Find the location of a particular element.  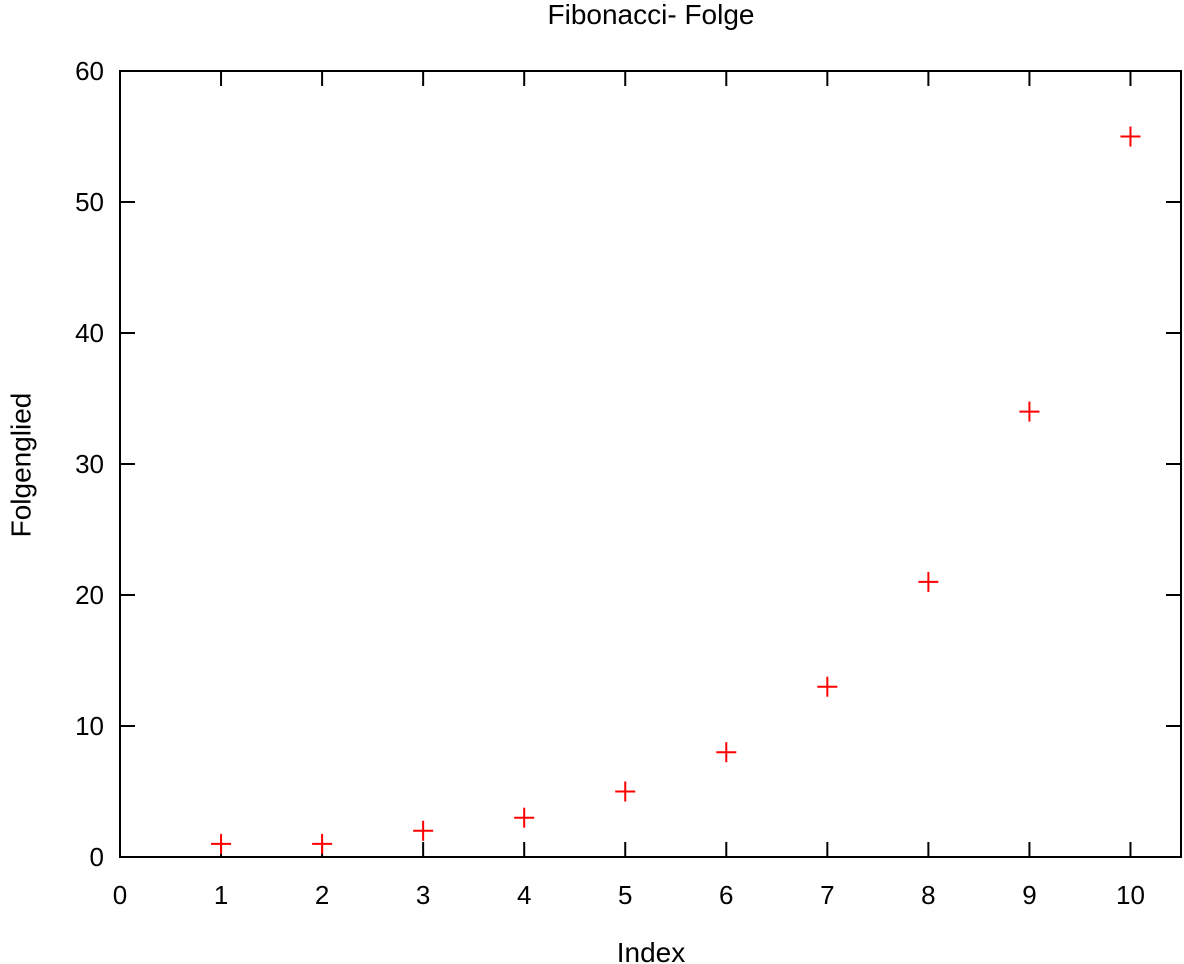

y-tick-label: 20 is located at coordinates (89, 595).